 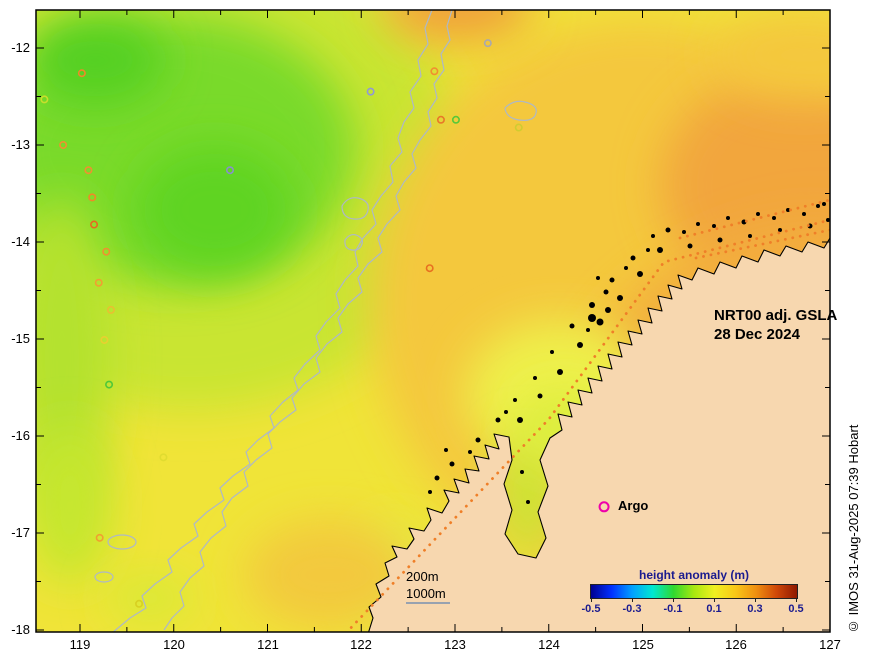 What do you see at coordinates (174, 644) in the screenshot?
I see `x-tick-label: 120` at bounding box center [174, 644].